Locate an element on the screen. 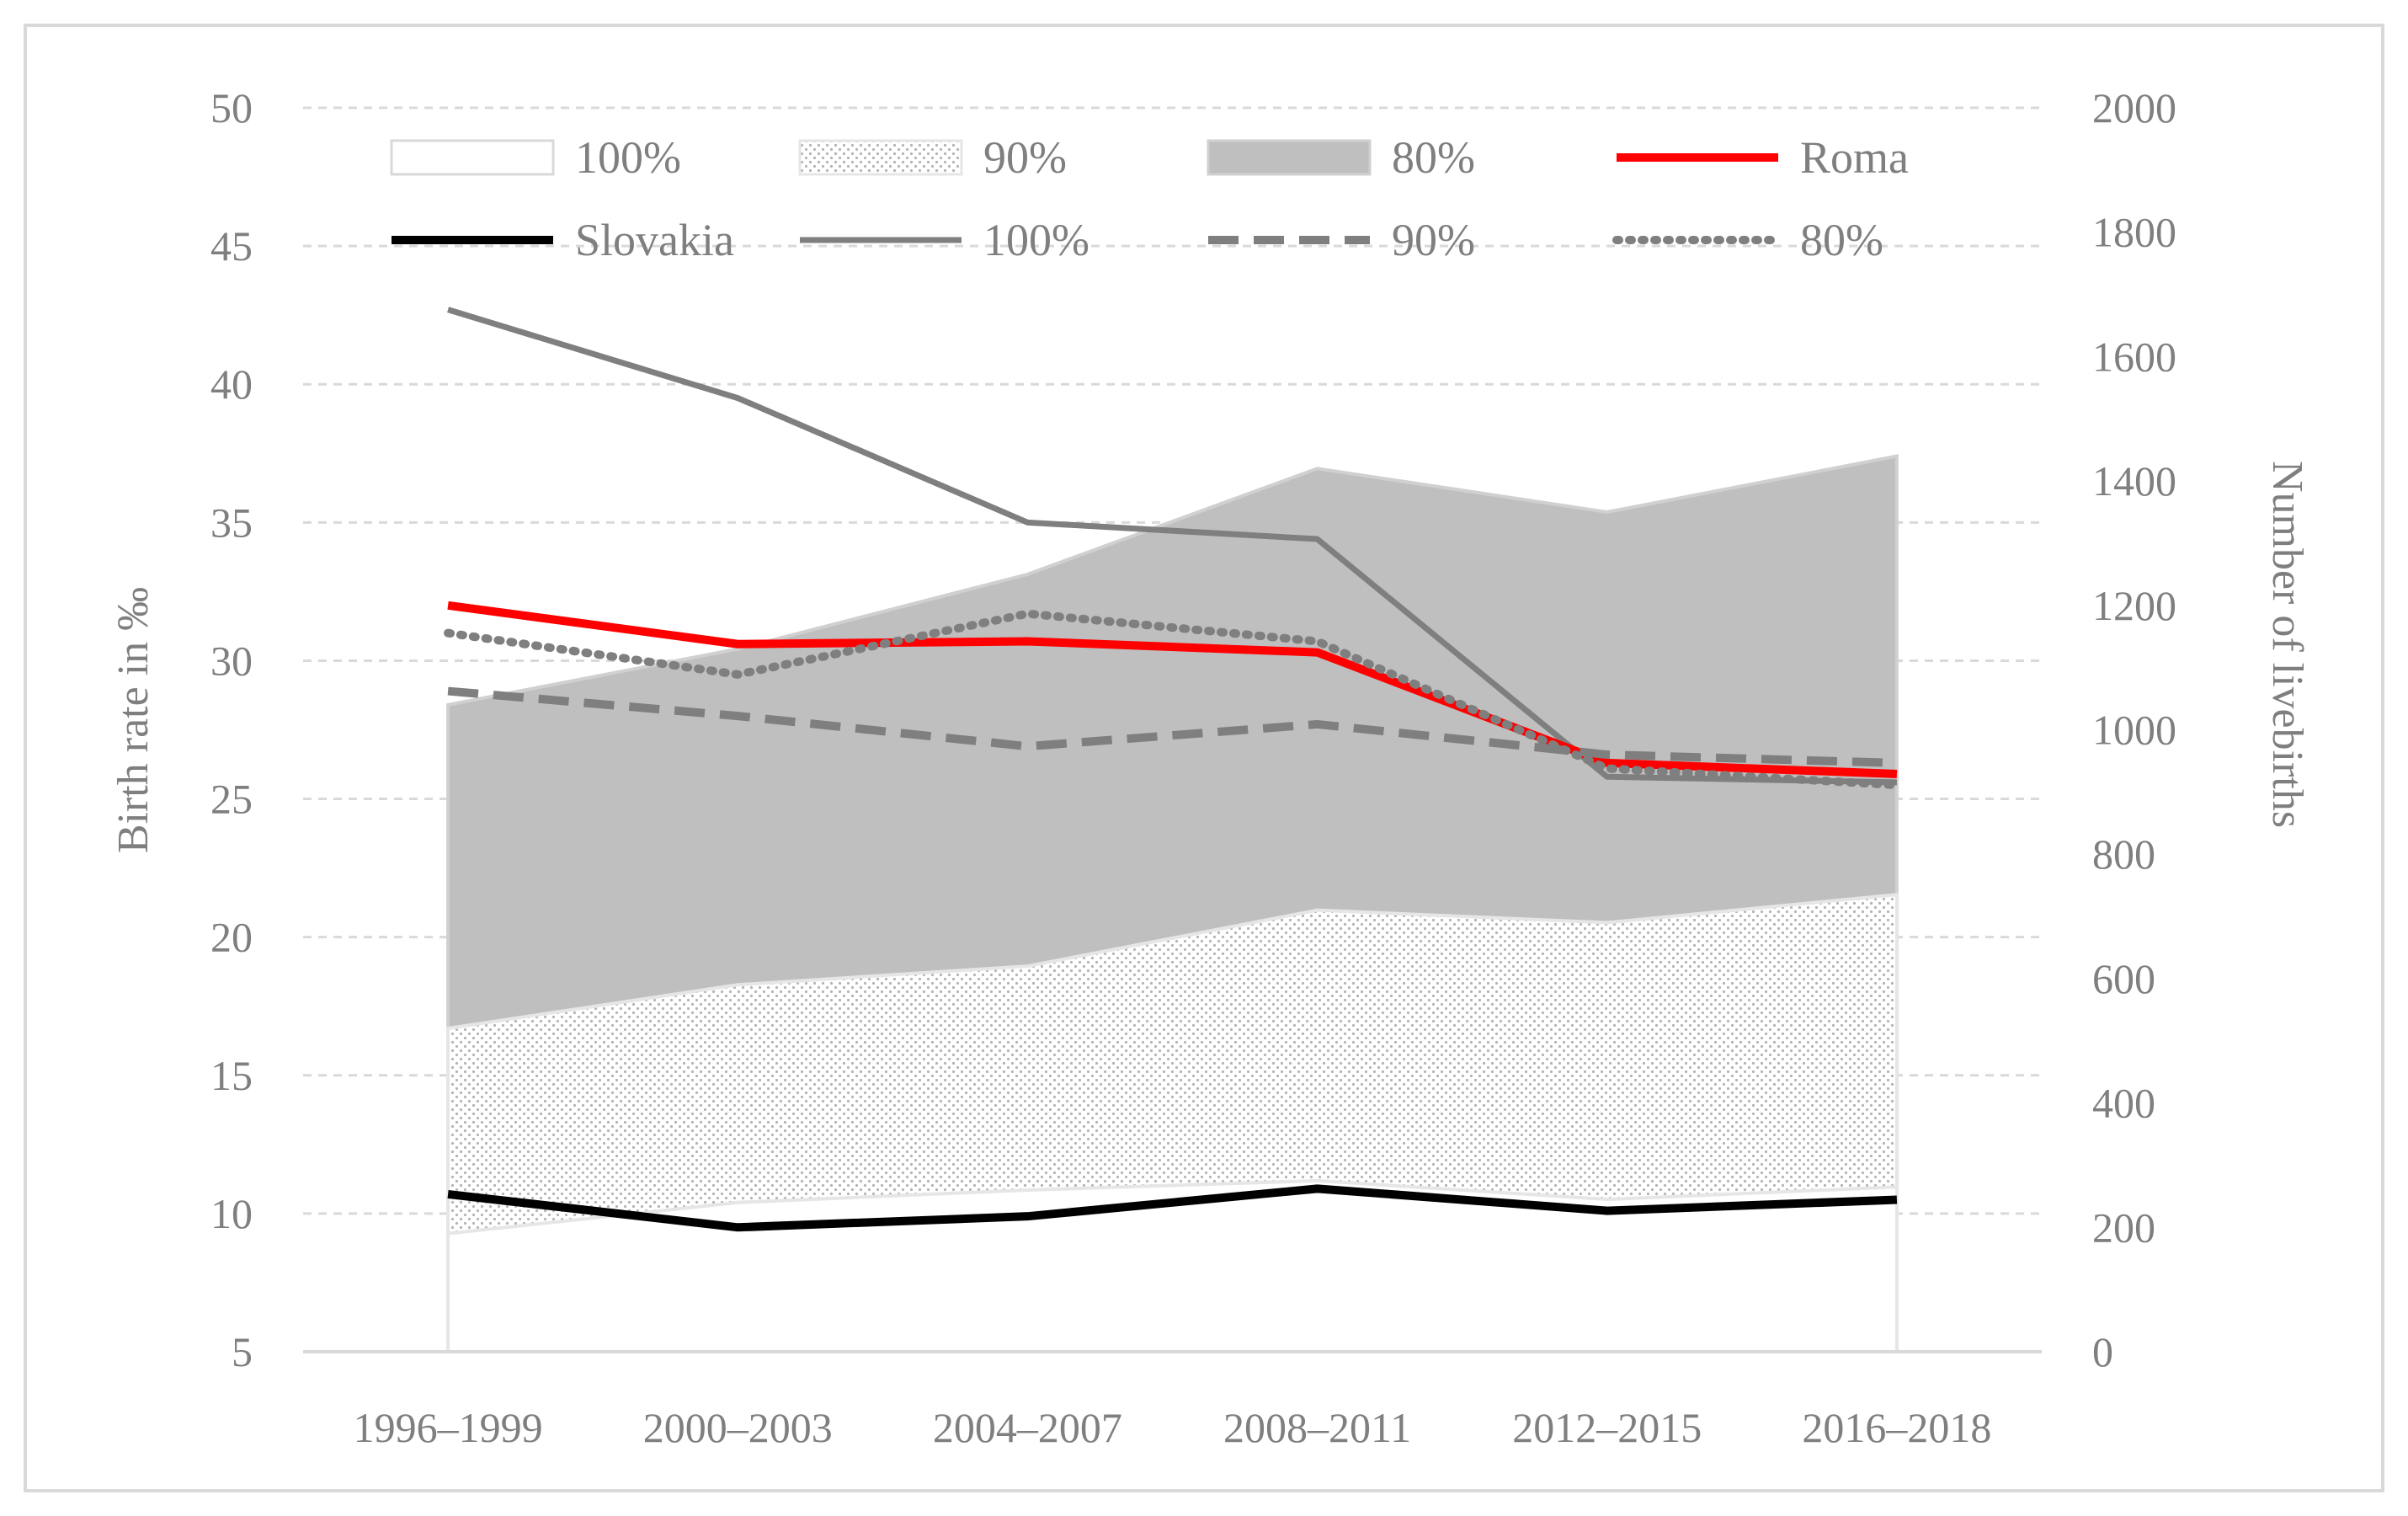 The height and width of the screenshot is (1516, 2408). y-left-tick-8: 45 is located at coordinates (231, 246).